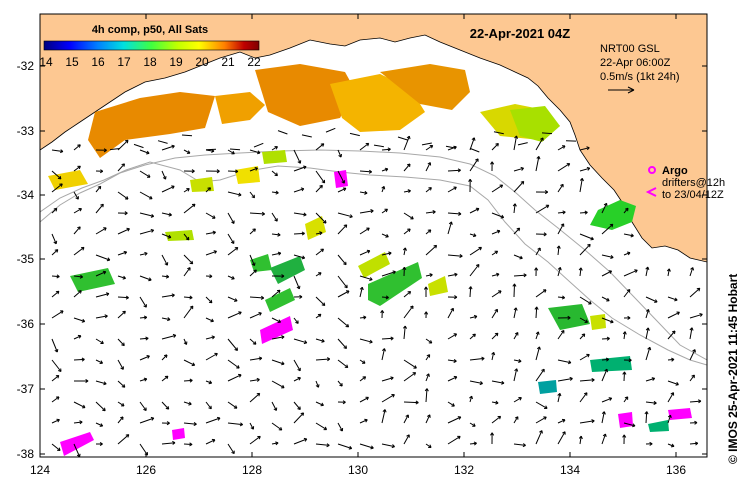  I want to click on colorbar-tick: 20, so click(202, 62).